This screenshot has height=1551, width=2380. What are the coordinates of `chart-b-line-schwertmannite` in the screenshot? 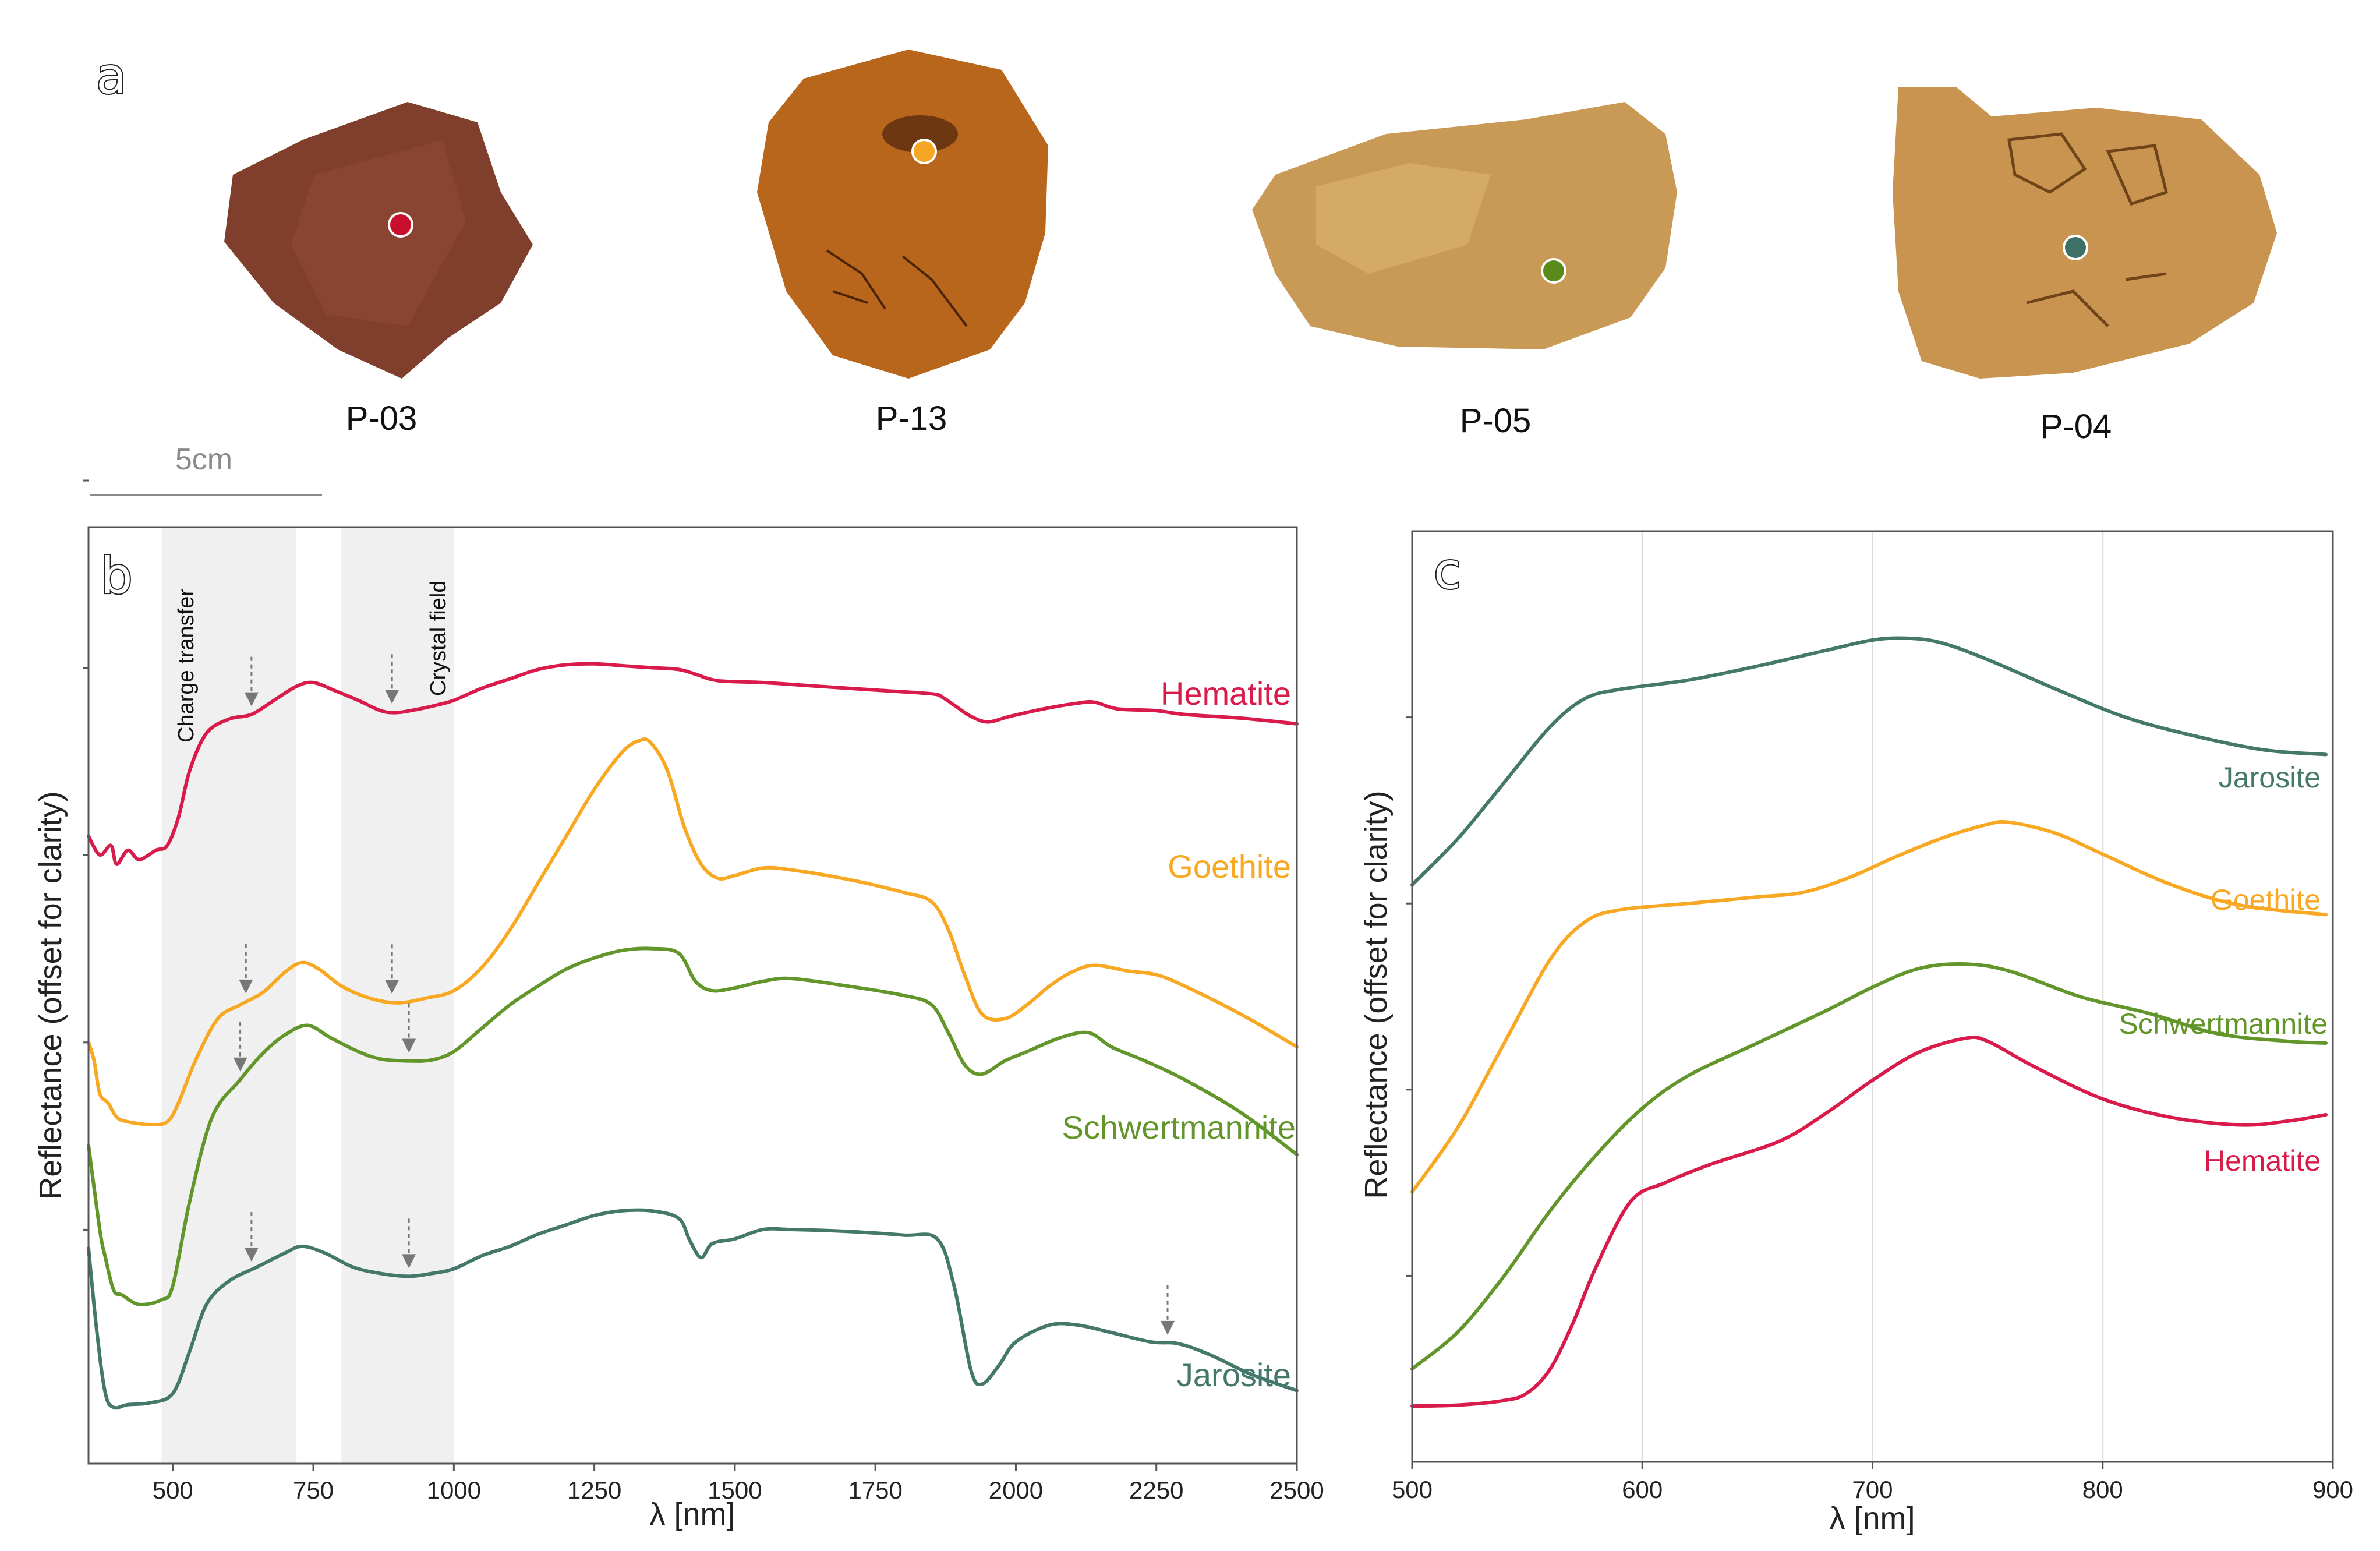 It's located at (693, 1126).